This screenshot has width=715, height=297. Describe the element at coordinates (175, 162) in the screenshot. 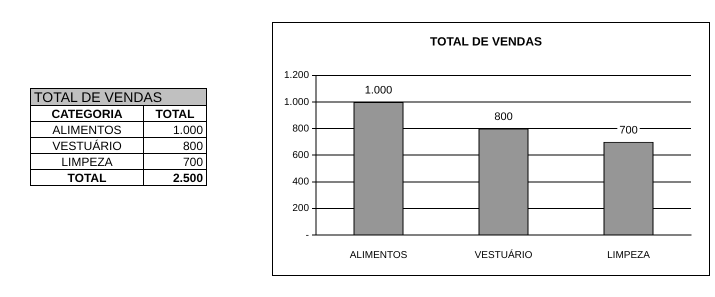

I see `text: 700` at that location.